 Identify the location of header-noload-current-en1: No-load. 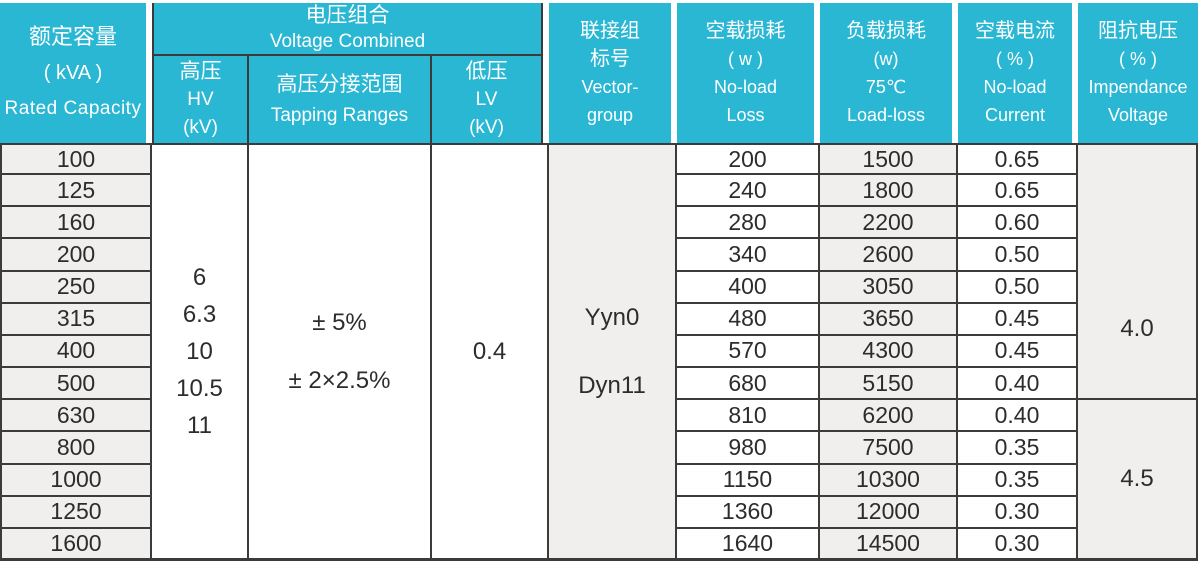
(1015, 87).